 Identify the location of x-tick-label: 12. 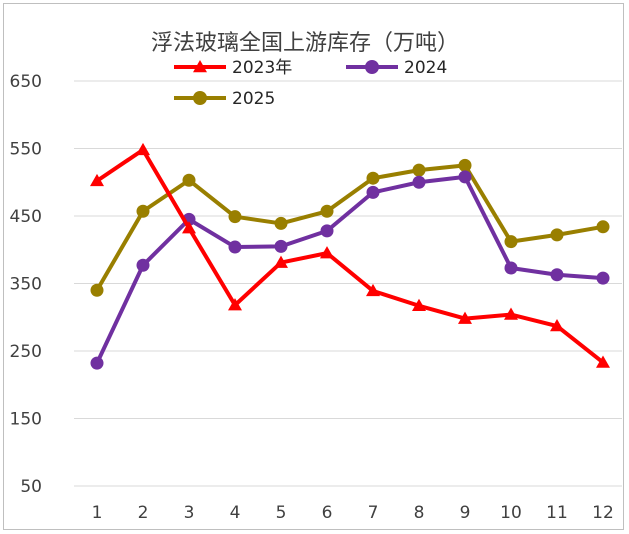
(603, 513).